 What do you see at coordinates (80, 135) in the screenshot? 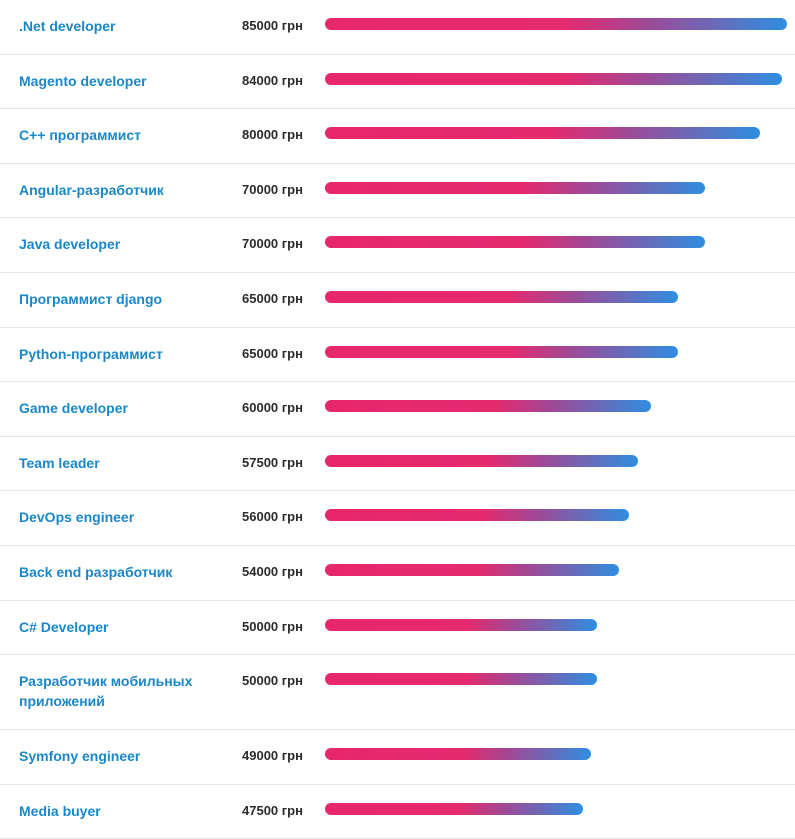
I see `job-title-link: C++ программист` at bounding box center [80, 135].